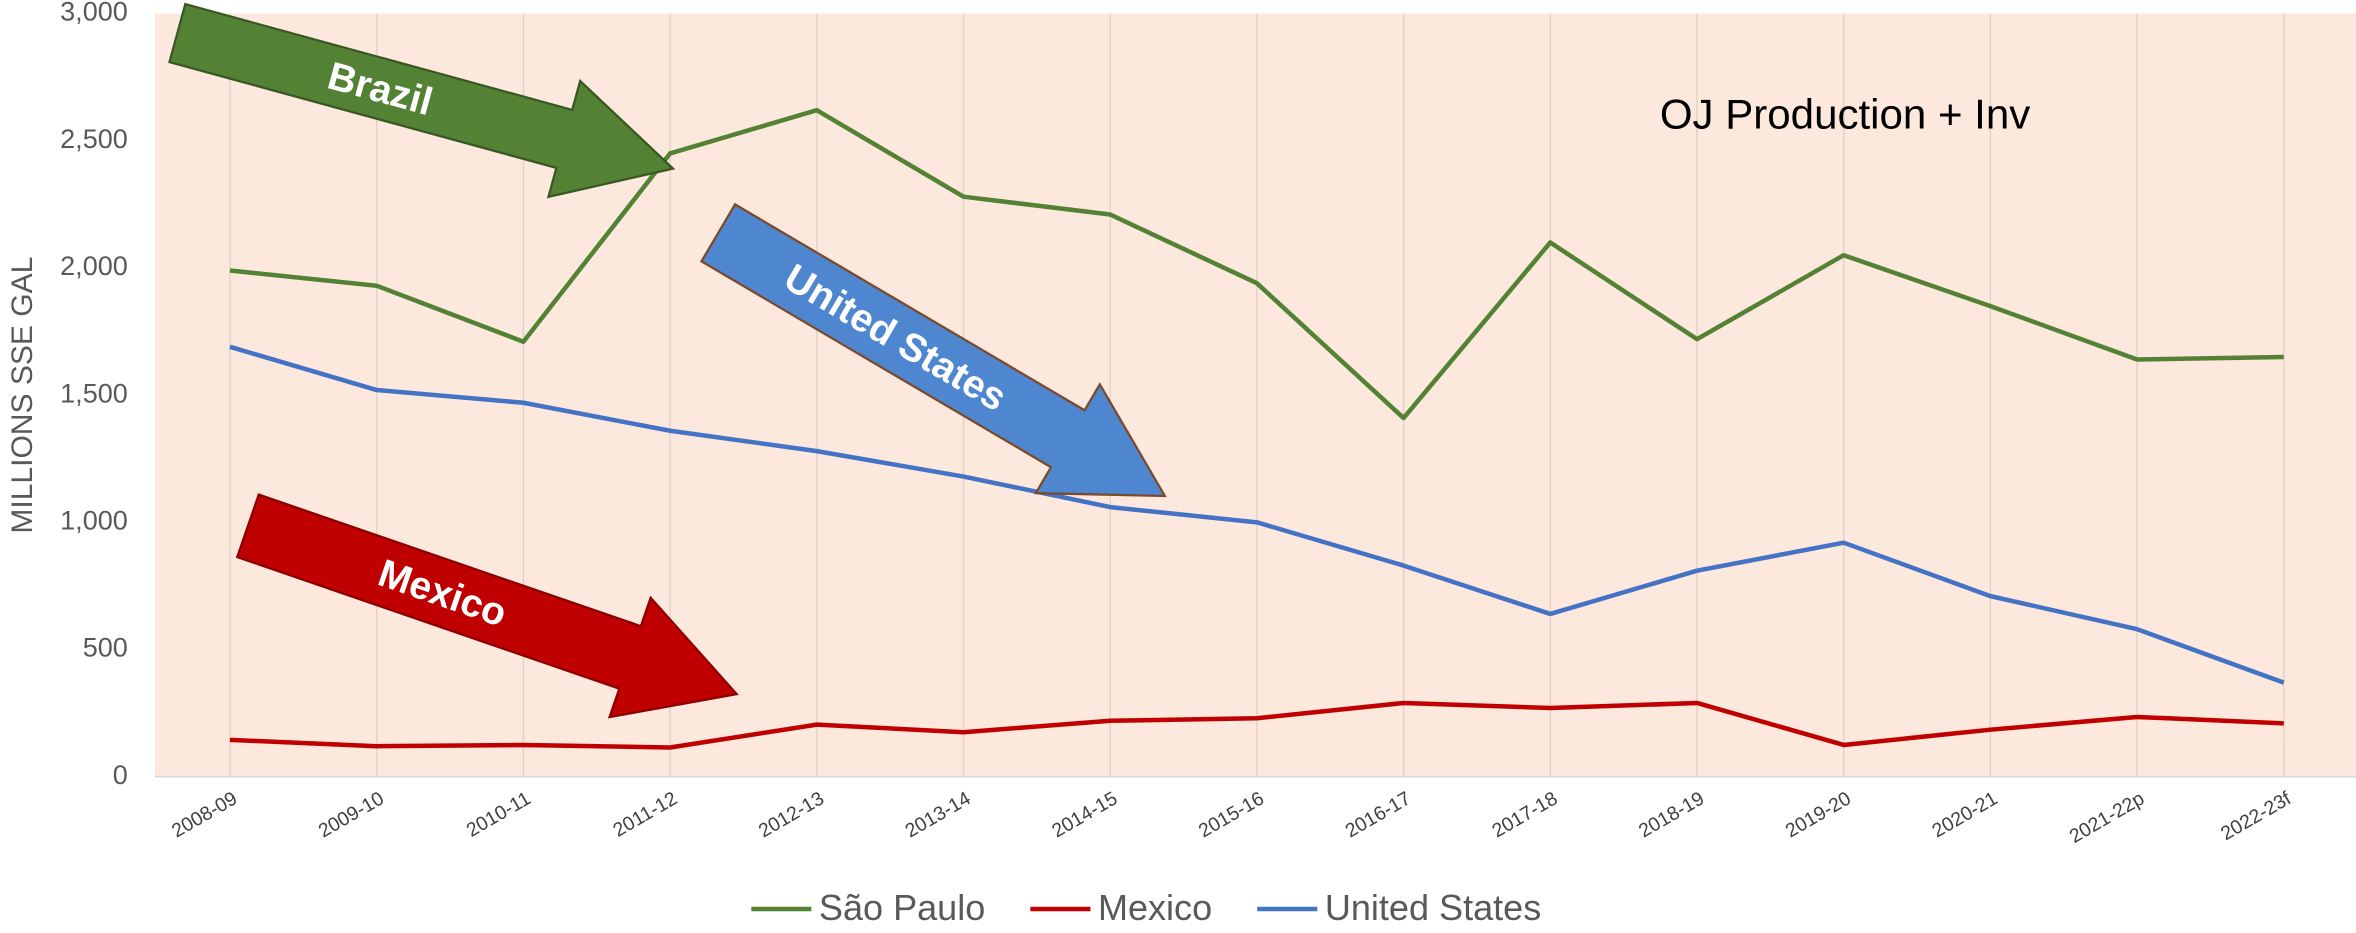 The image size is (2356, 933). Describe the element at coordinates (1845, 113) in the screenshot. I see `annotation: OJ Production + Inv` at that location.